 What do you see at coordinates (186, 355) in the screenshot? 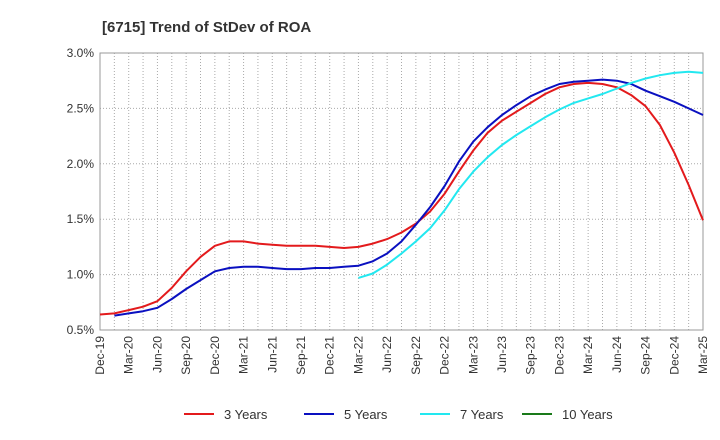
I see `x-tick-label: Sep-20` at bounding box center [186, 355].